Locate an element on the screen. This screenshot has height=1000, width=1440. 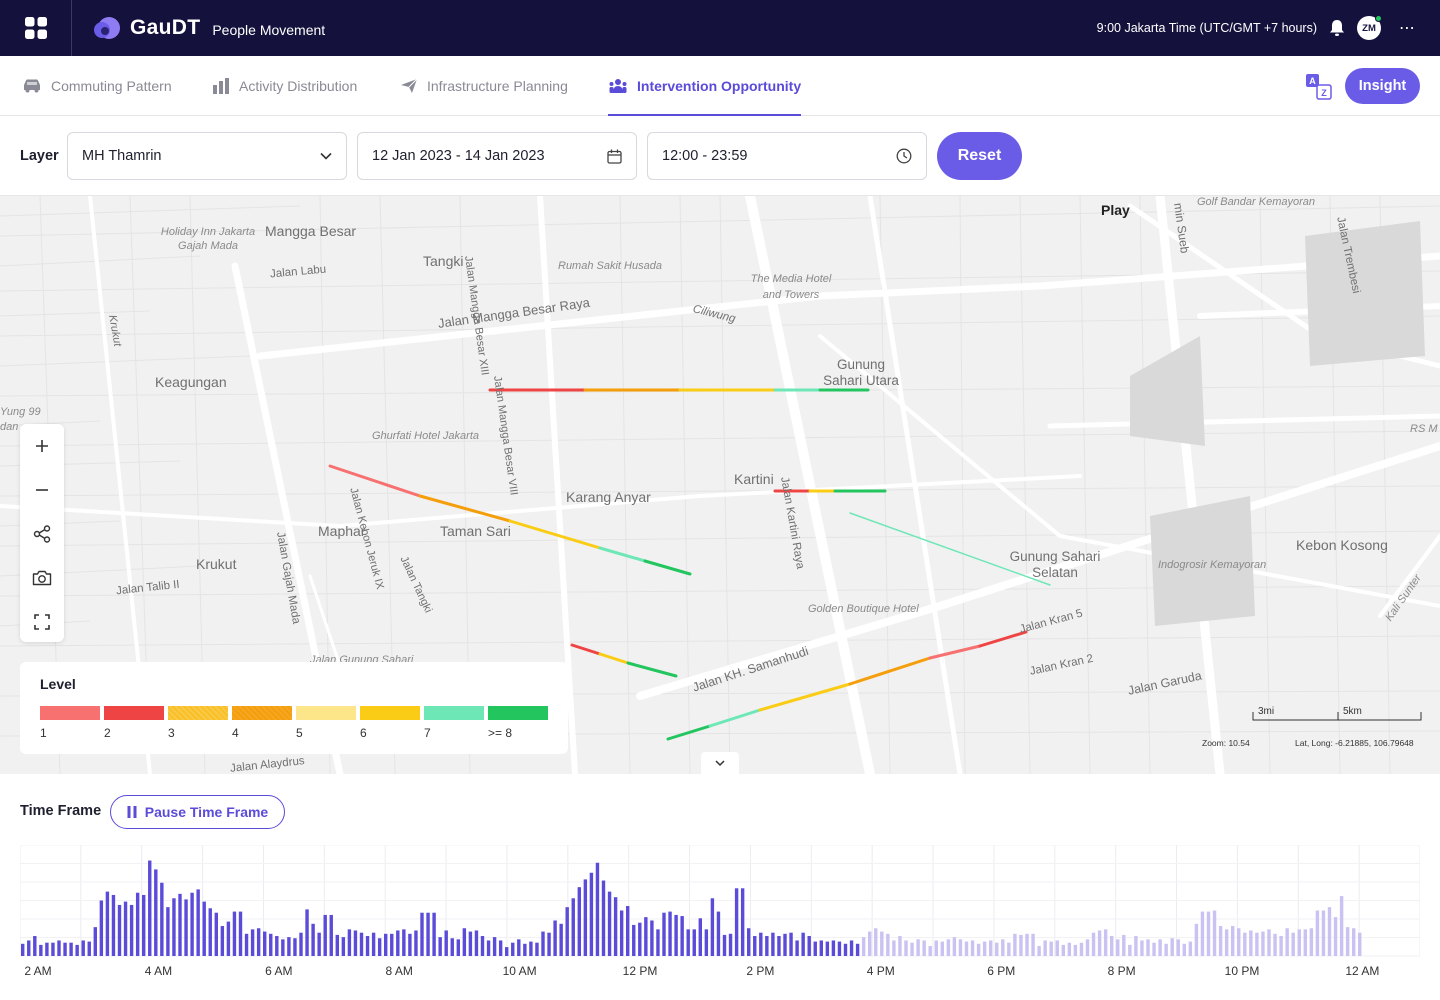
fullscreen-button is located at coordinates (42, 622).